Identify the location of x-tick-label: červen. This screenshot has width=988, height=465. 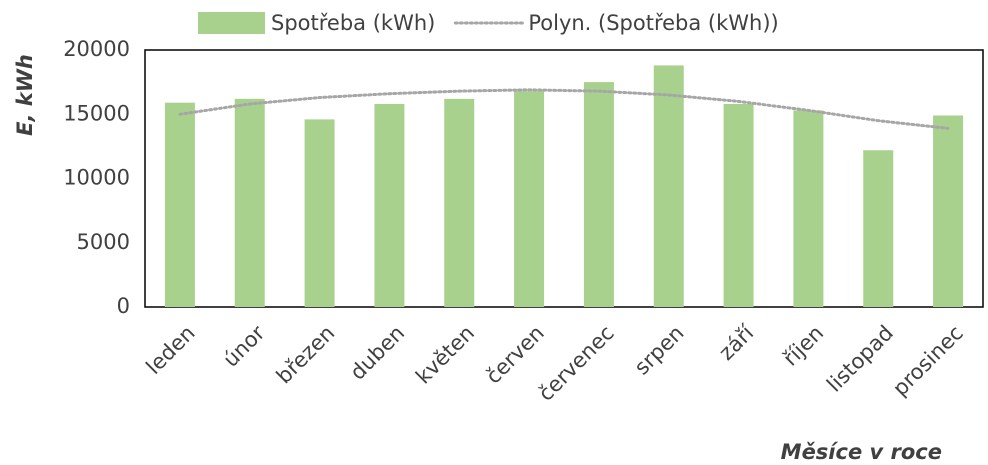
(515, 355).